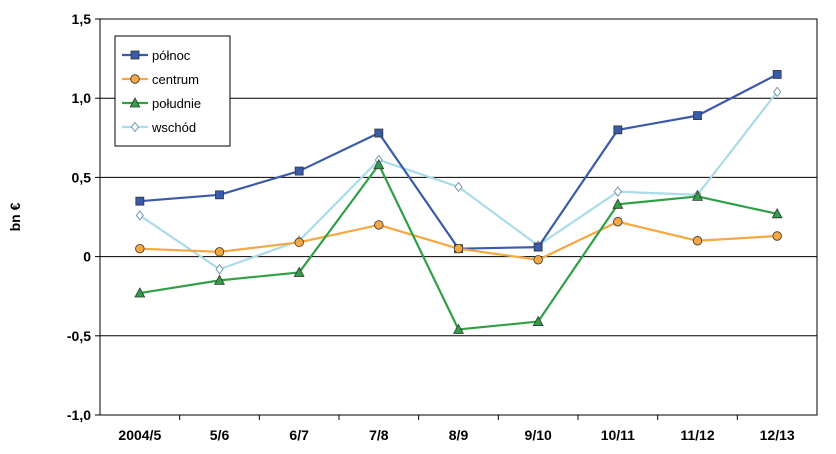  What do you see at coordinates (79, 336) in the screenshot?
I see `y-tick-label: -0,5` at bounding box center [79, 336].